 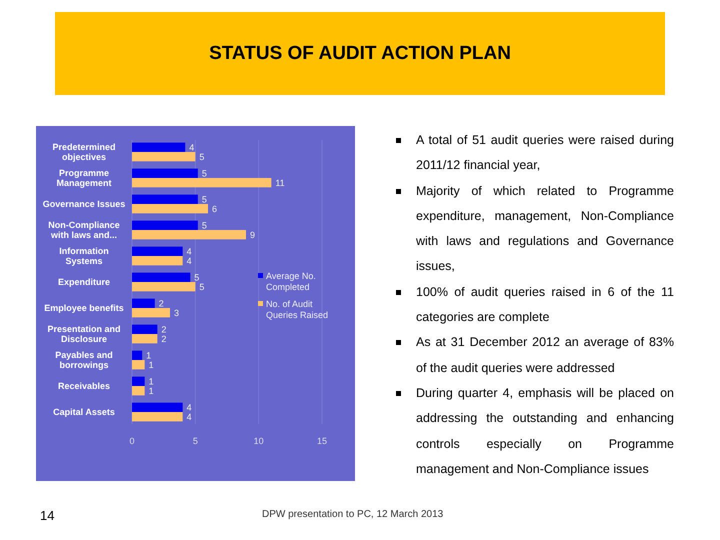 What do you see at coordinates (84, 334) in the screenshot?
I see `y-tick-label: Presentation and Disclosure` at bounding box center [84, 334].